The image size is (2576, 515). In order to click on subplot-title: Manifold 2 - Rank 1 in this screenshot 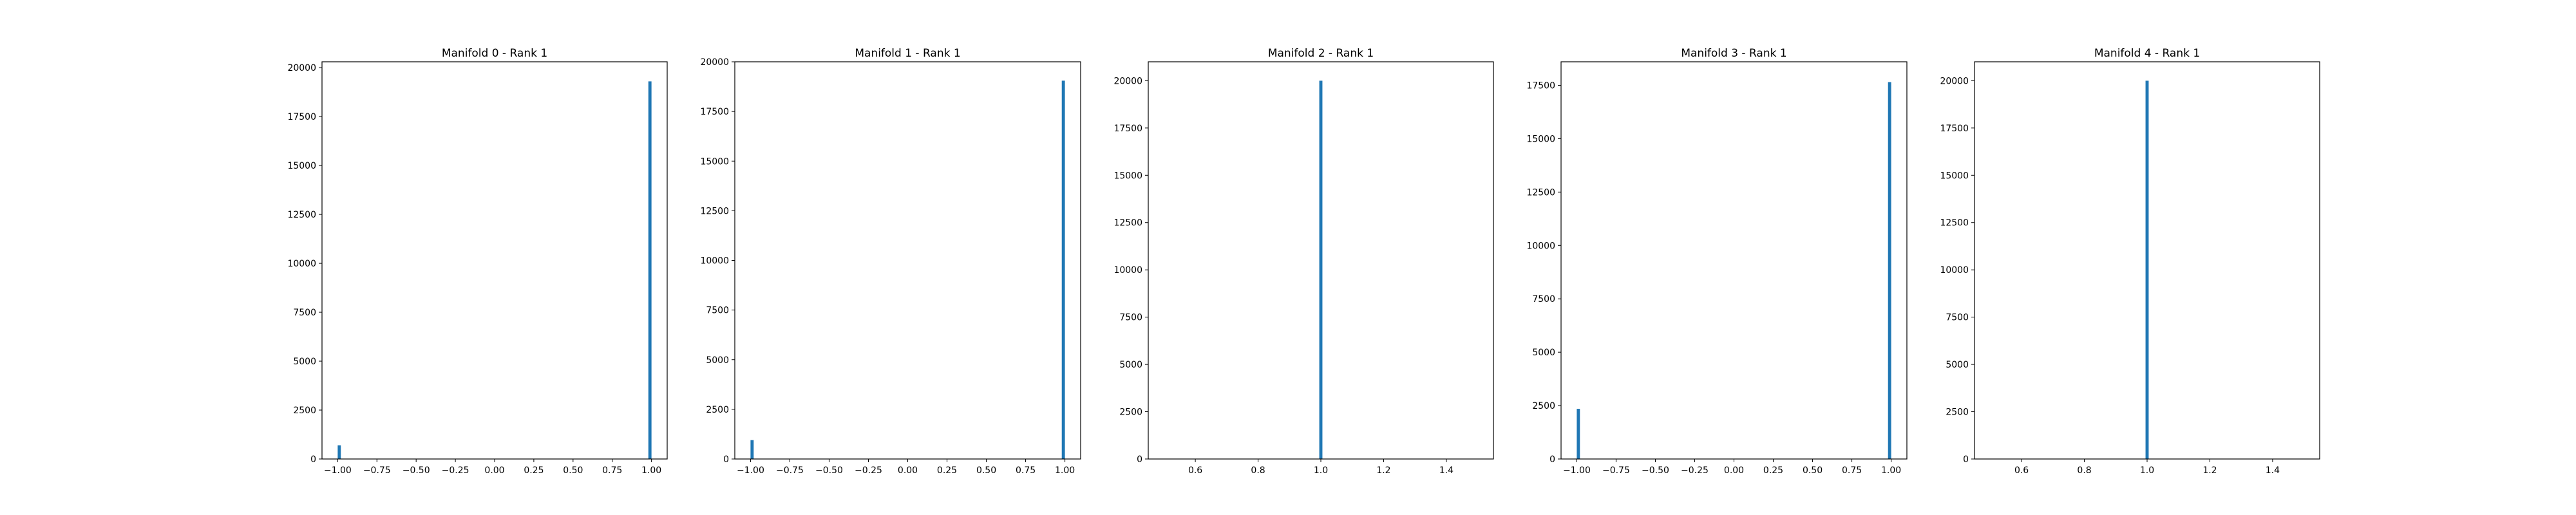, I will do `click(1321, 53)`.